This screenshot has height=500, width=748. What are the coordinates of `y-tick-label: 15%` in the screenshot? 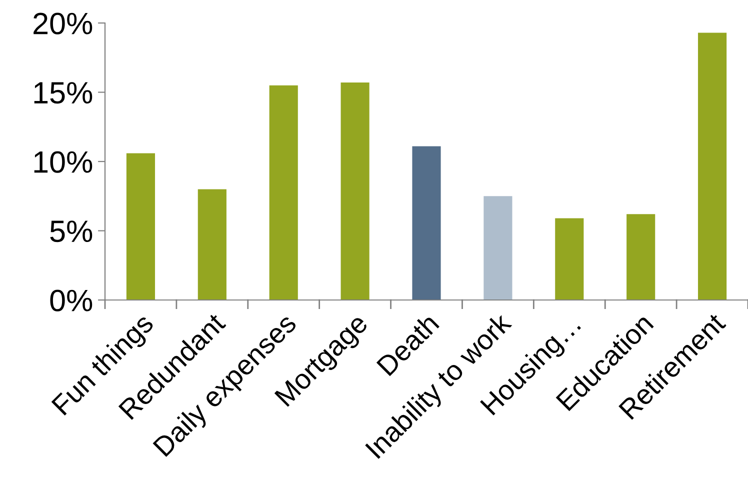 It's located at (63, 93).